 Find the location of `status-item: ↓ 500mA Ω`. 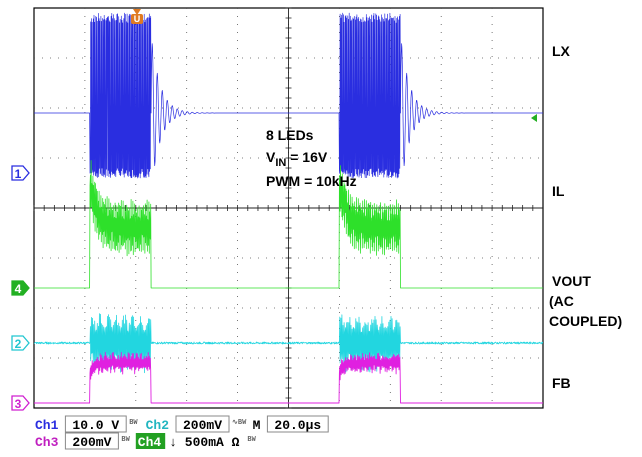

status-item: ↓ 500mA Ω is located at coordinates (204, 442).